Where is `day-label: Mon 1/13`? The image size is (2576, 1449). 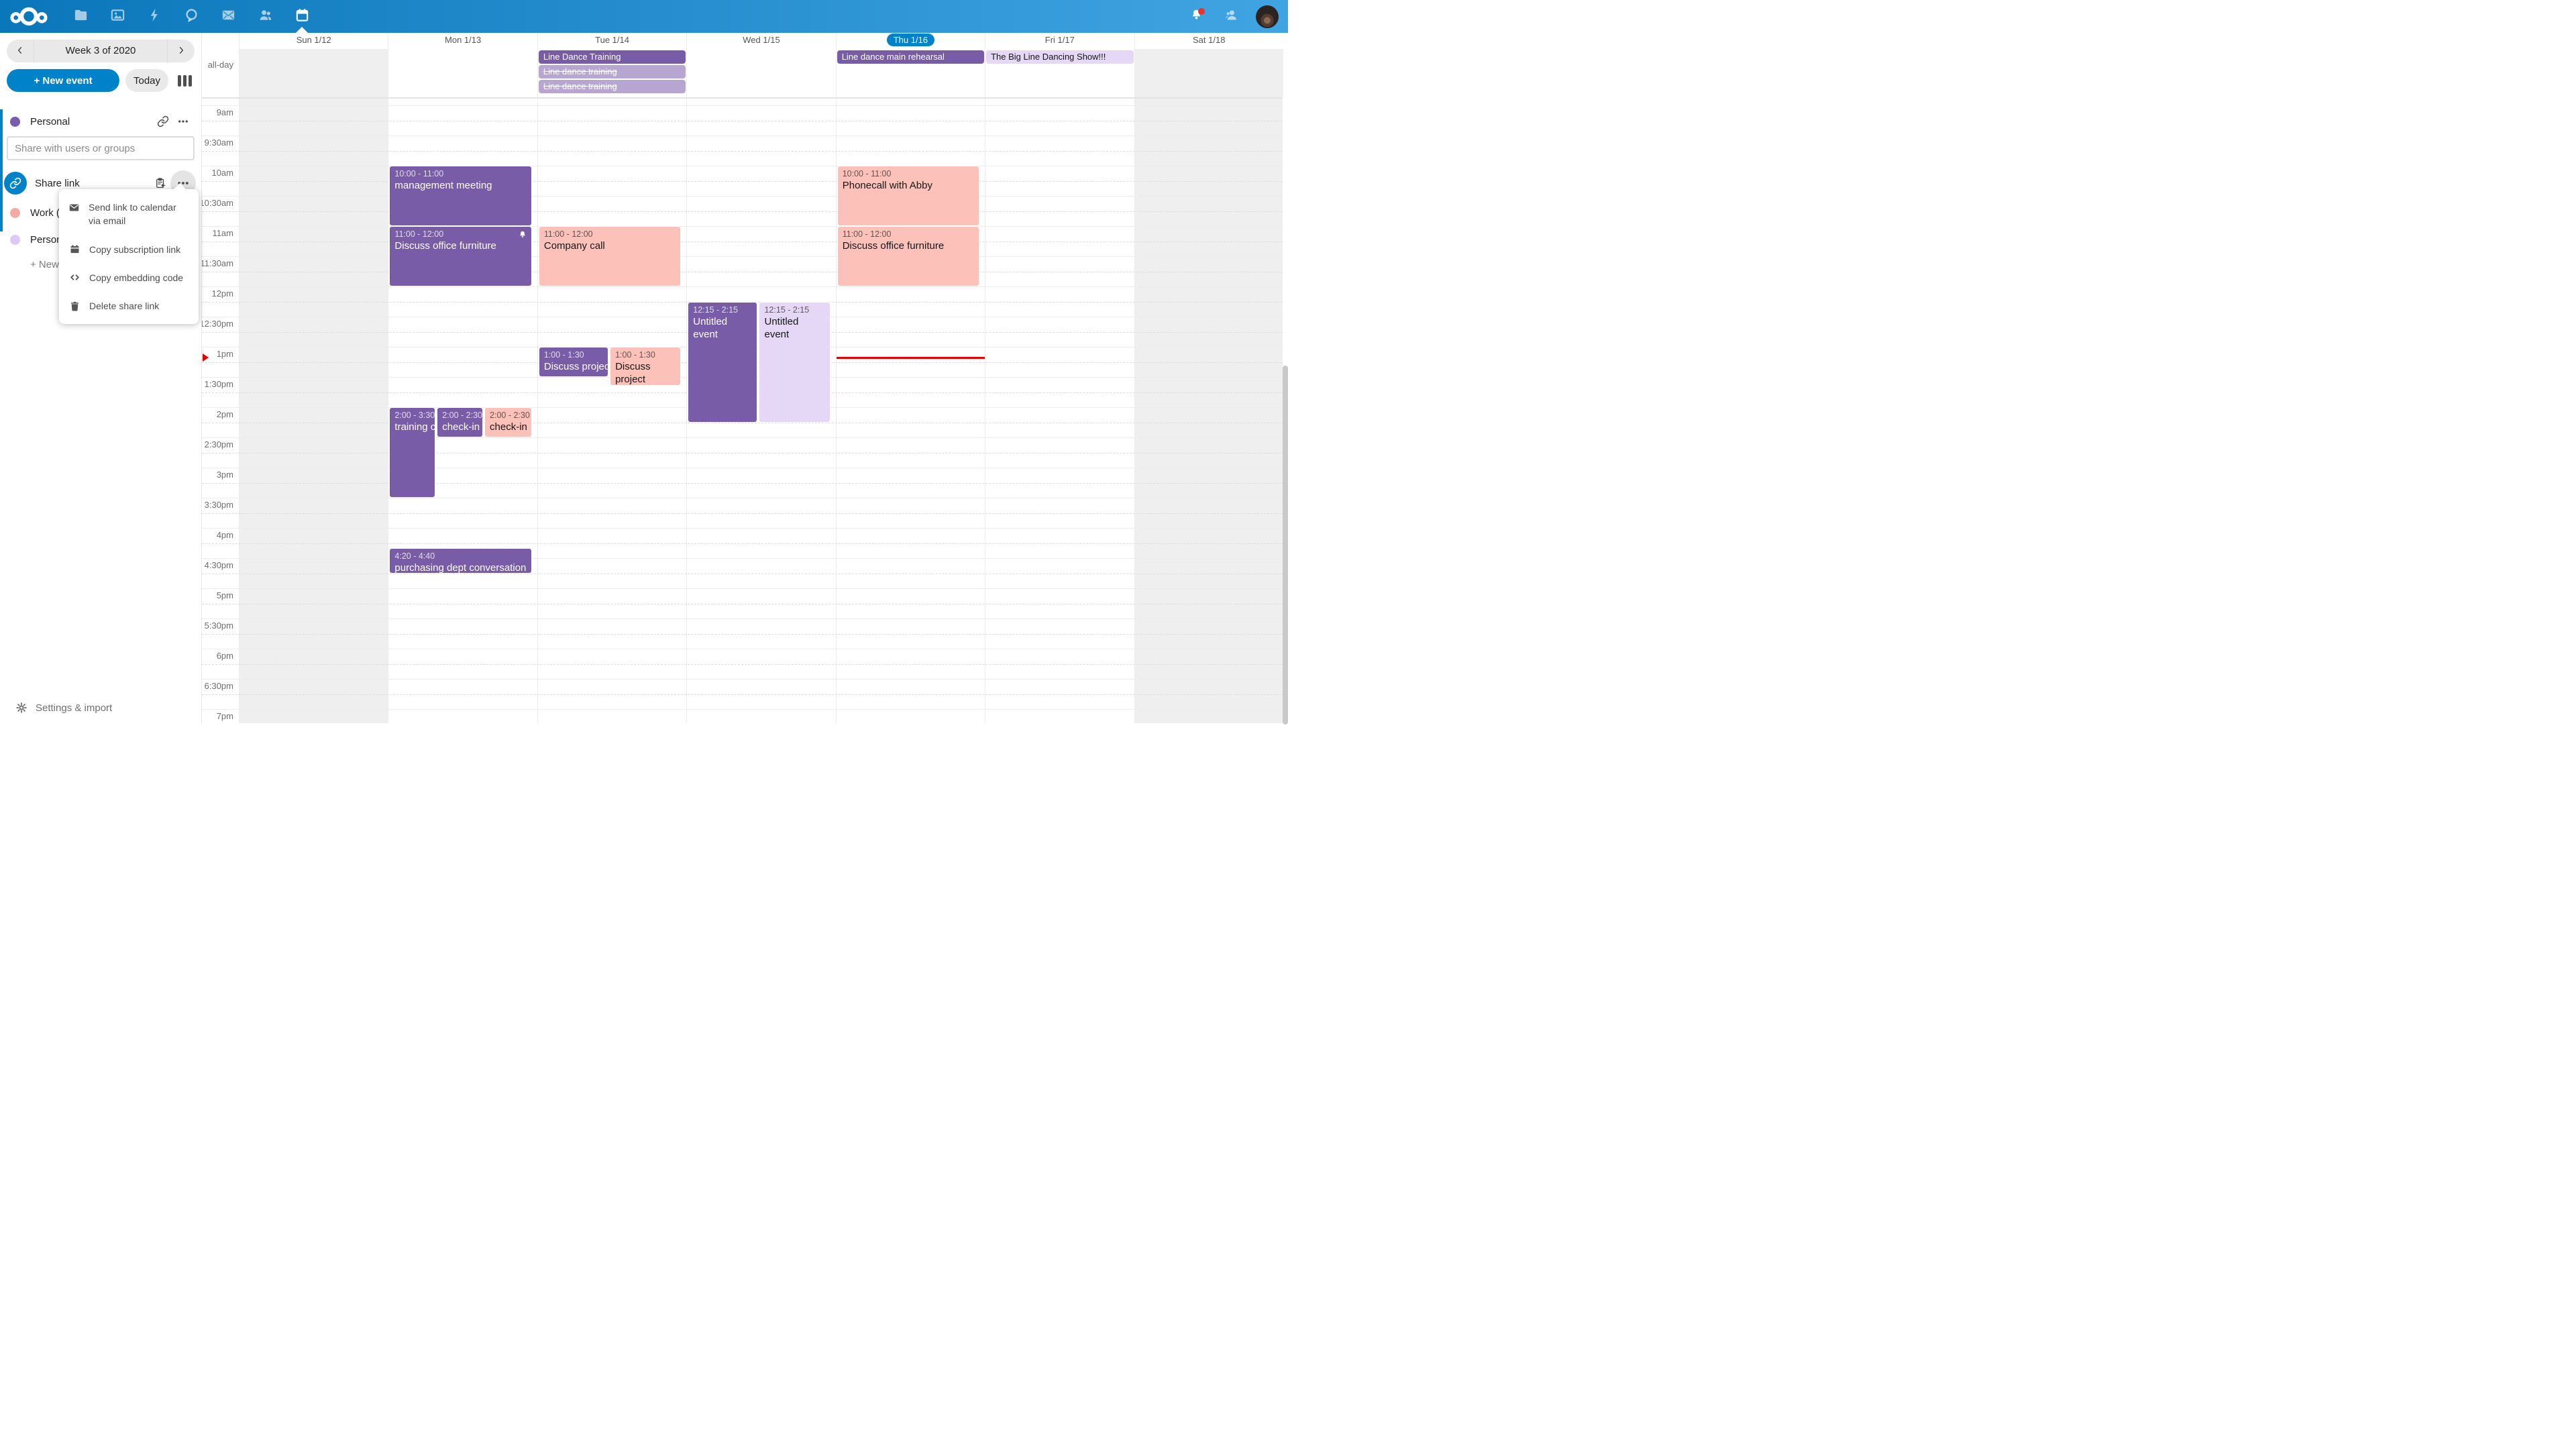
day-label: Mon 1/13 is located at coordinates (463, 40).